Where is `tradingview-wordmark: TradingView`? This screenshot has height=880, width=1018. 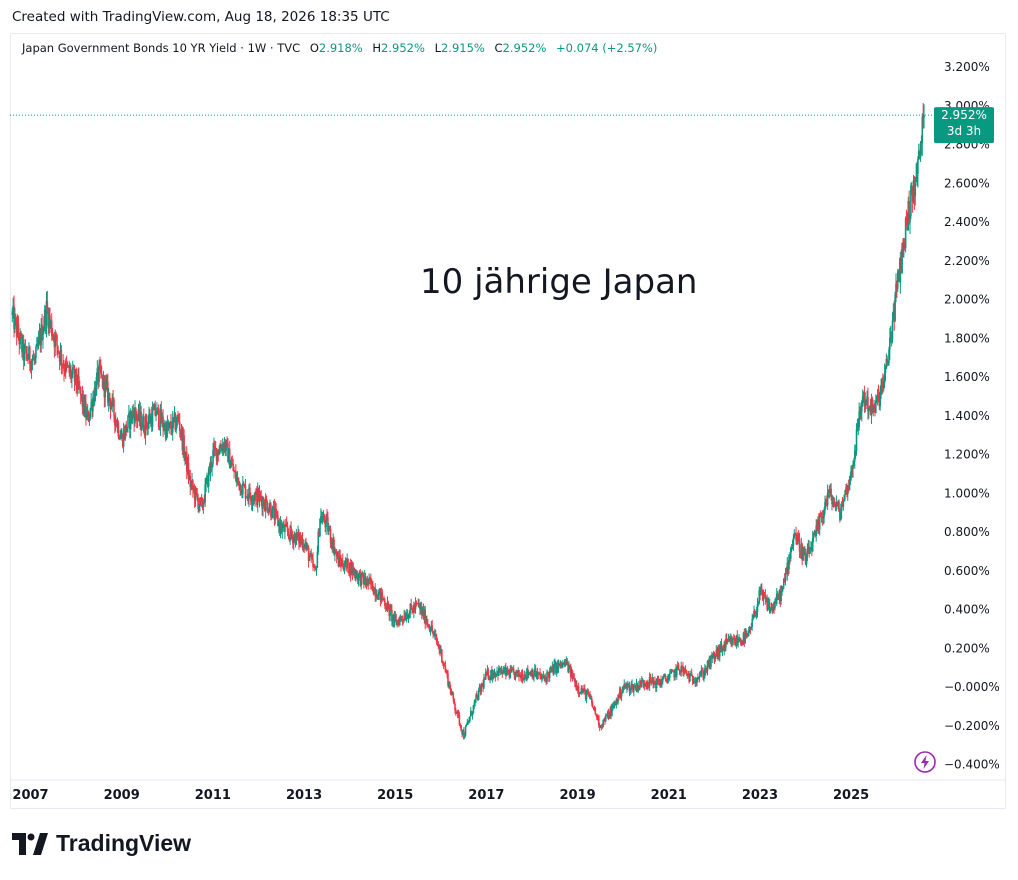
tradingview-wordmark: TradingView is located at coordinates (124, 843).